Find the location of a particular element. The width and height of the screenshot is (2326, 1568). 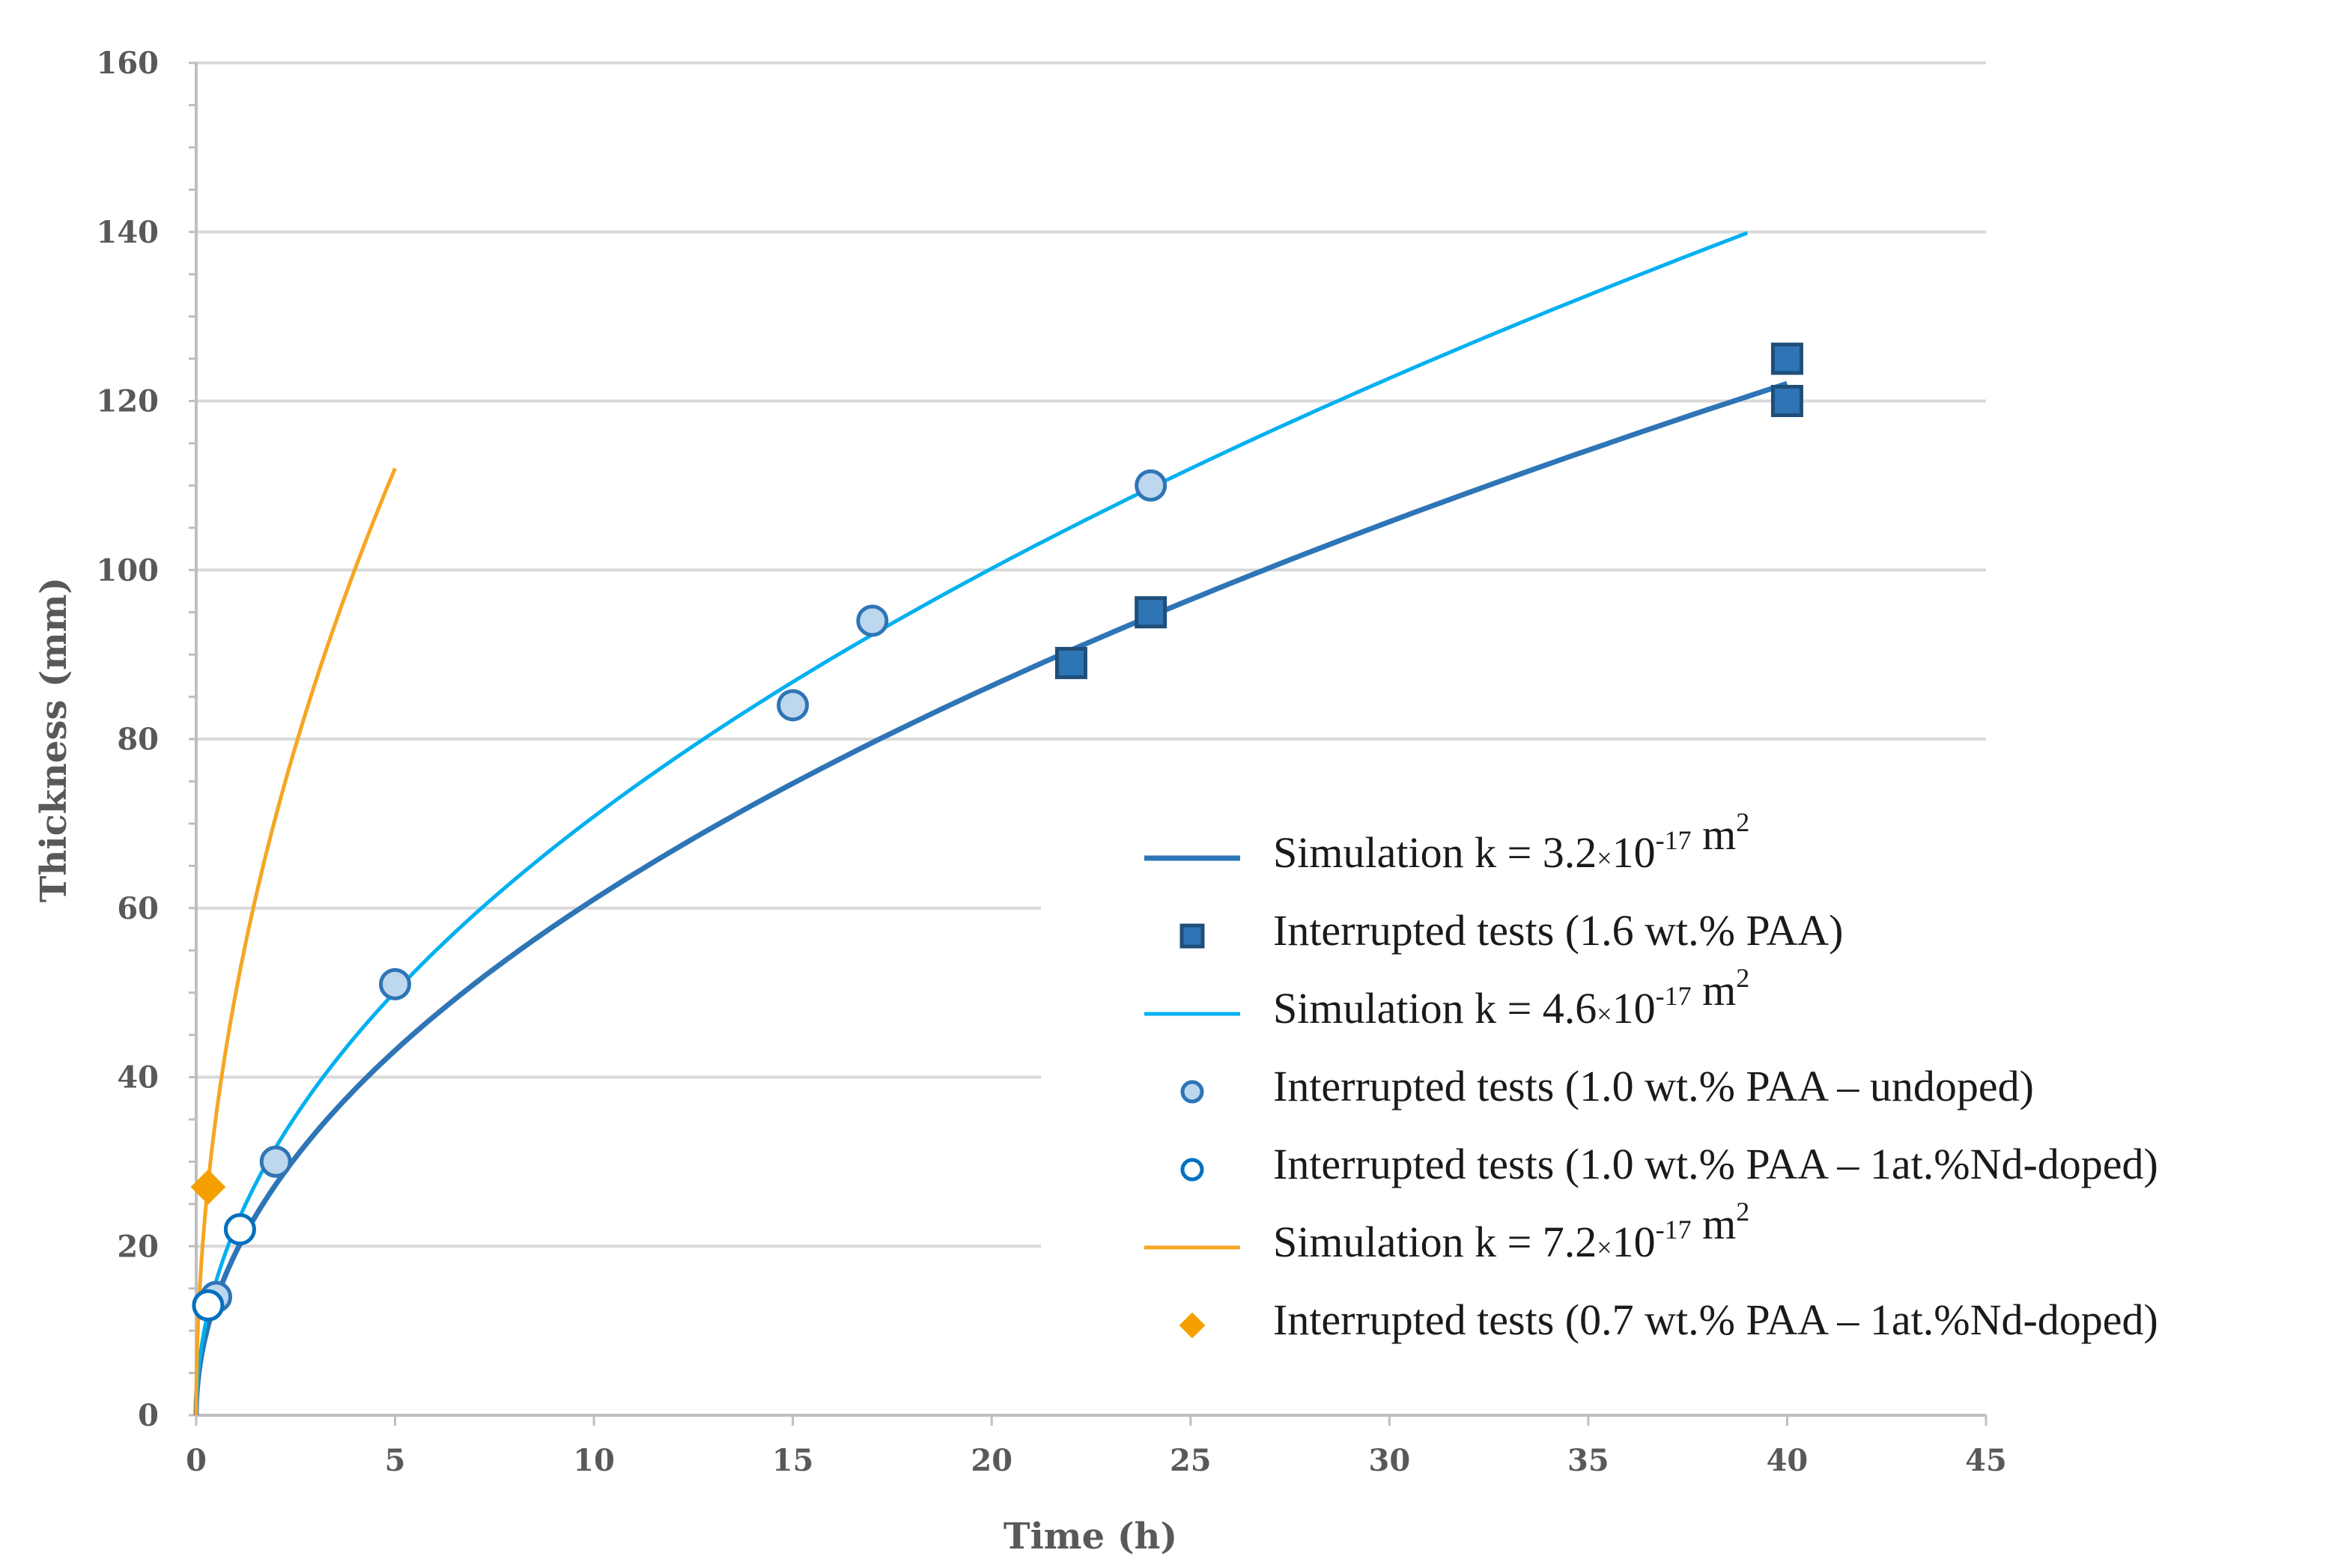

x-axis-title: Time (h) is located at coordinates (1090, 1537).